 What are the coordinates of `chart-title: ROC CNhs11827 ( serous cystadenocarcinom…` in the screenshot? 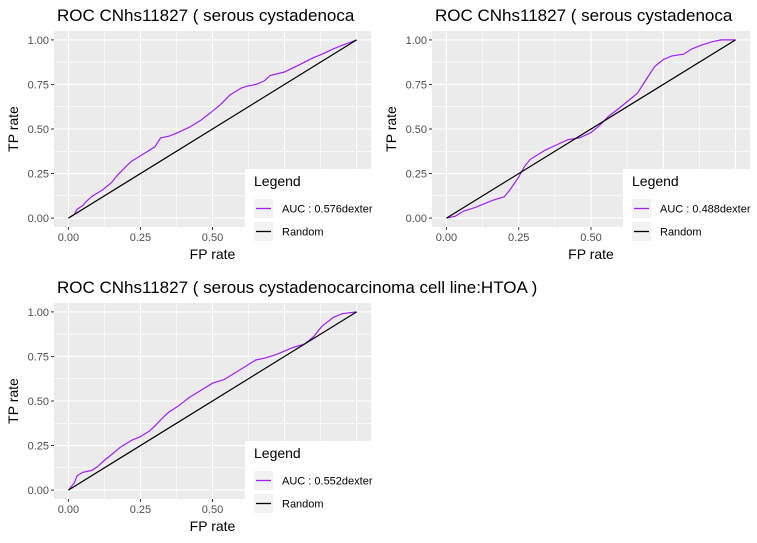 It's located at (297, 287).